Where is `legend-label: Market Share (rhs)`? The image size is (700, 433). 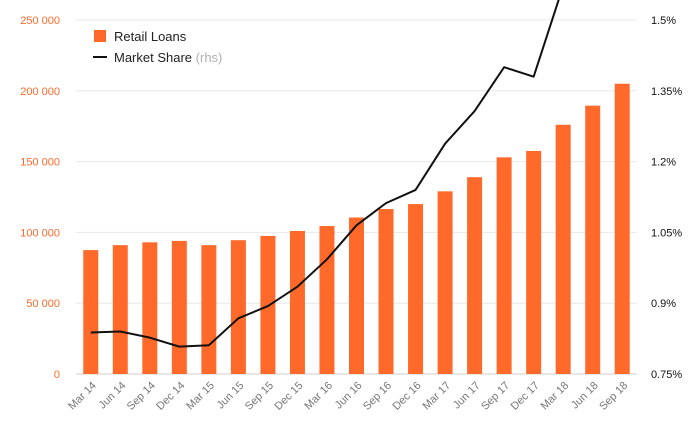 legend-label: Market Share (rhs) is located at coordinates (168, 57).